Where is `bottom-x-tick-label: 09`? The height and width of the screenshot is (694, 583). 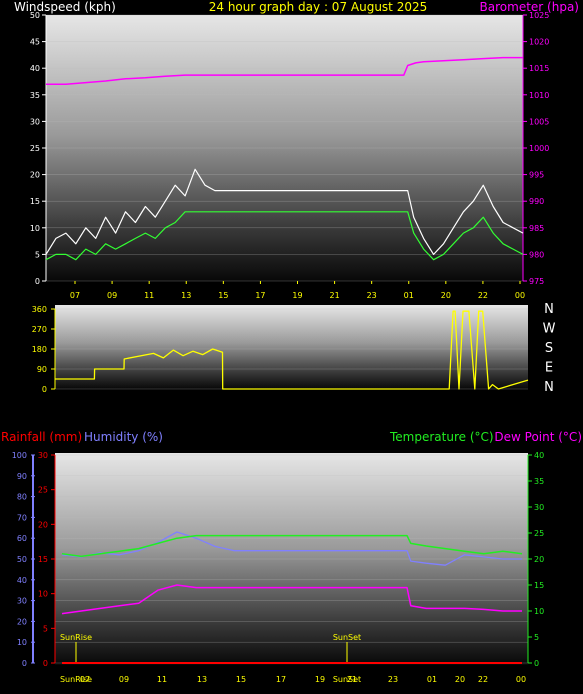 bottom-x-tick-label: 09 is located at coordinates (124, 679).